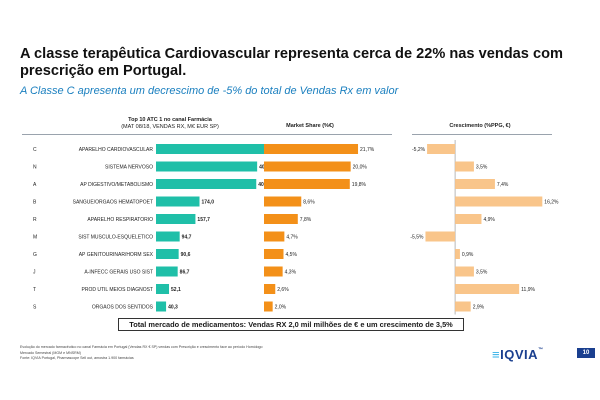  I want to click on category-code: N, so click(35, 168).